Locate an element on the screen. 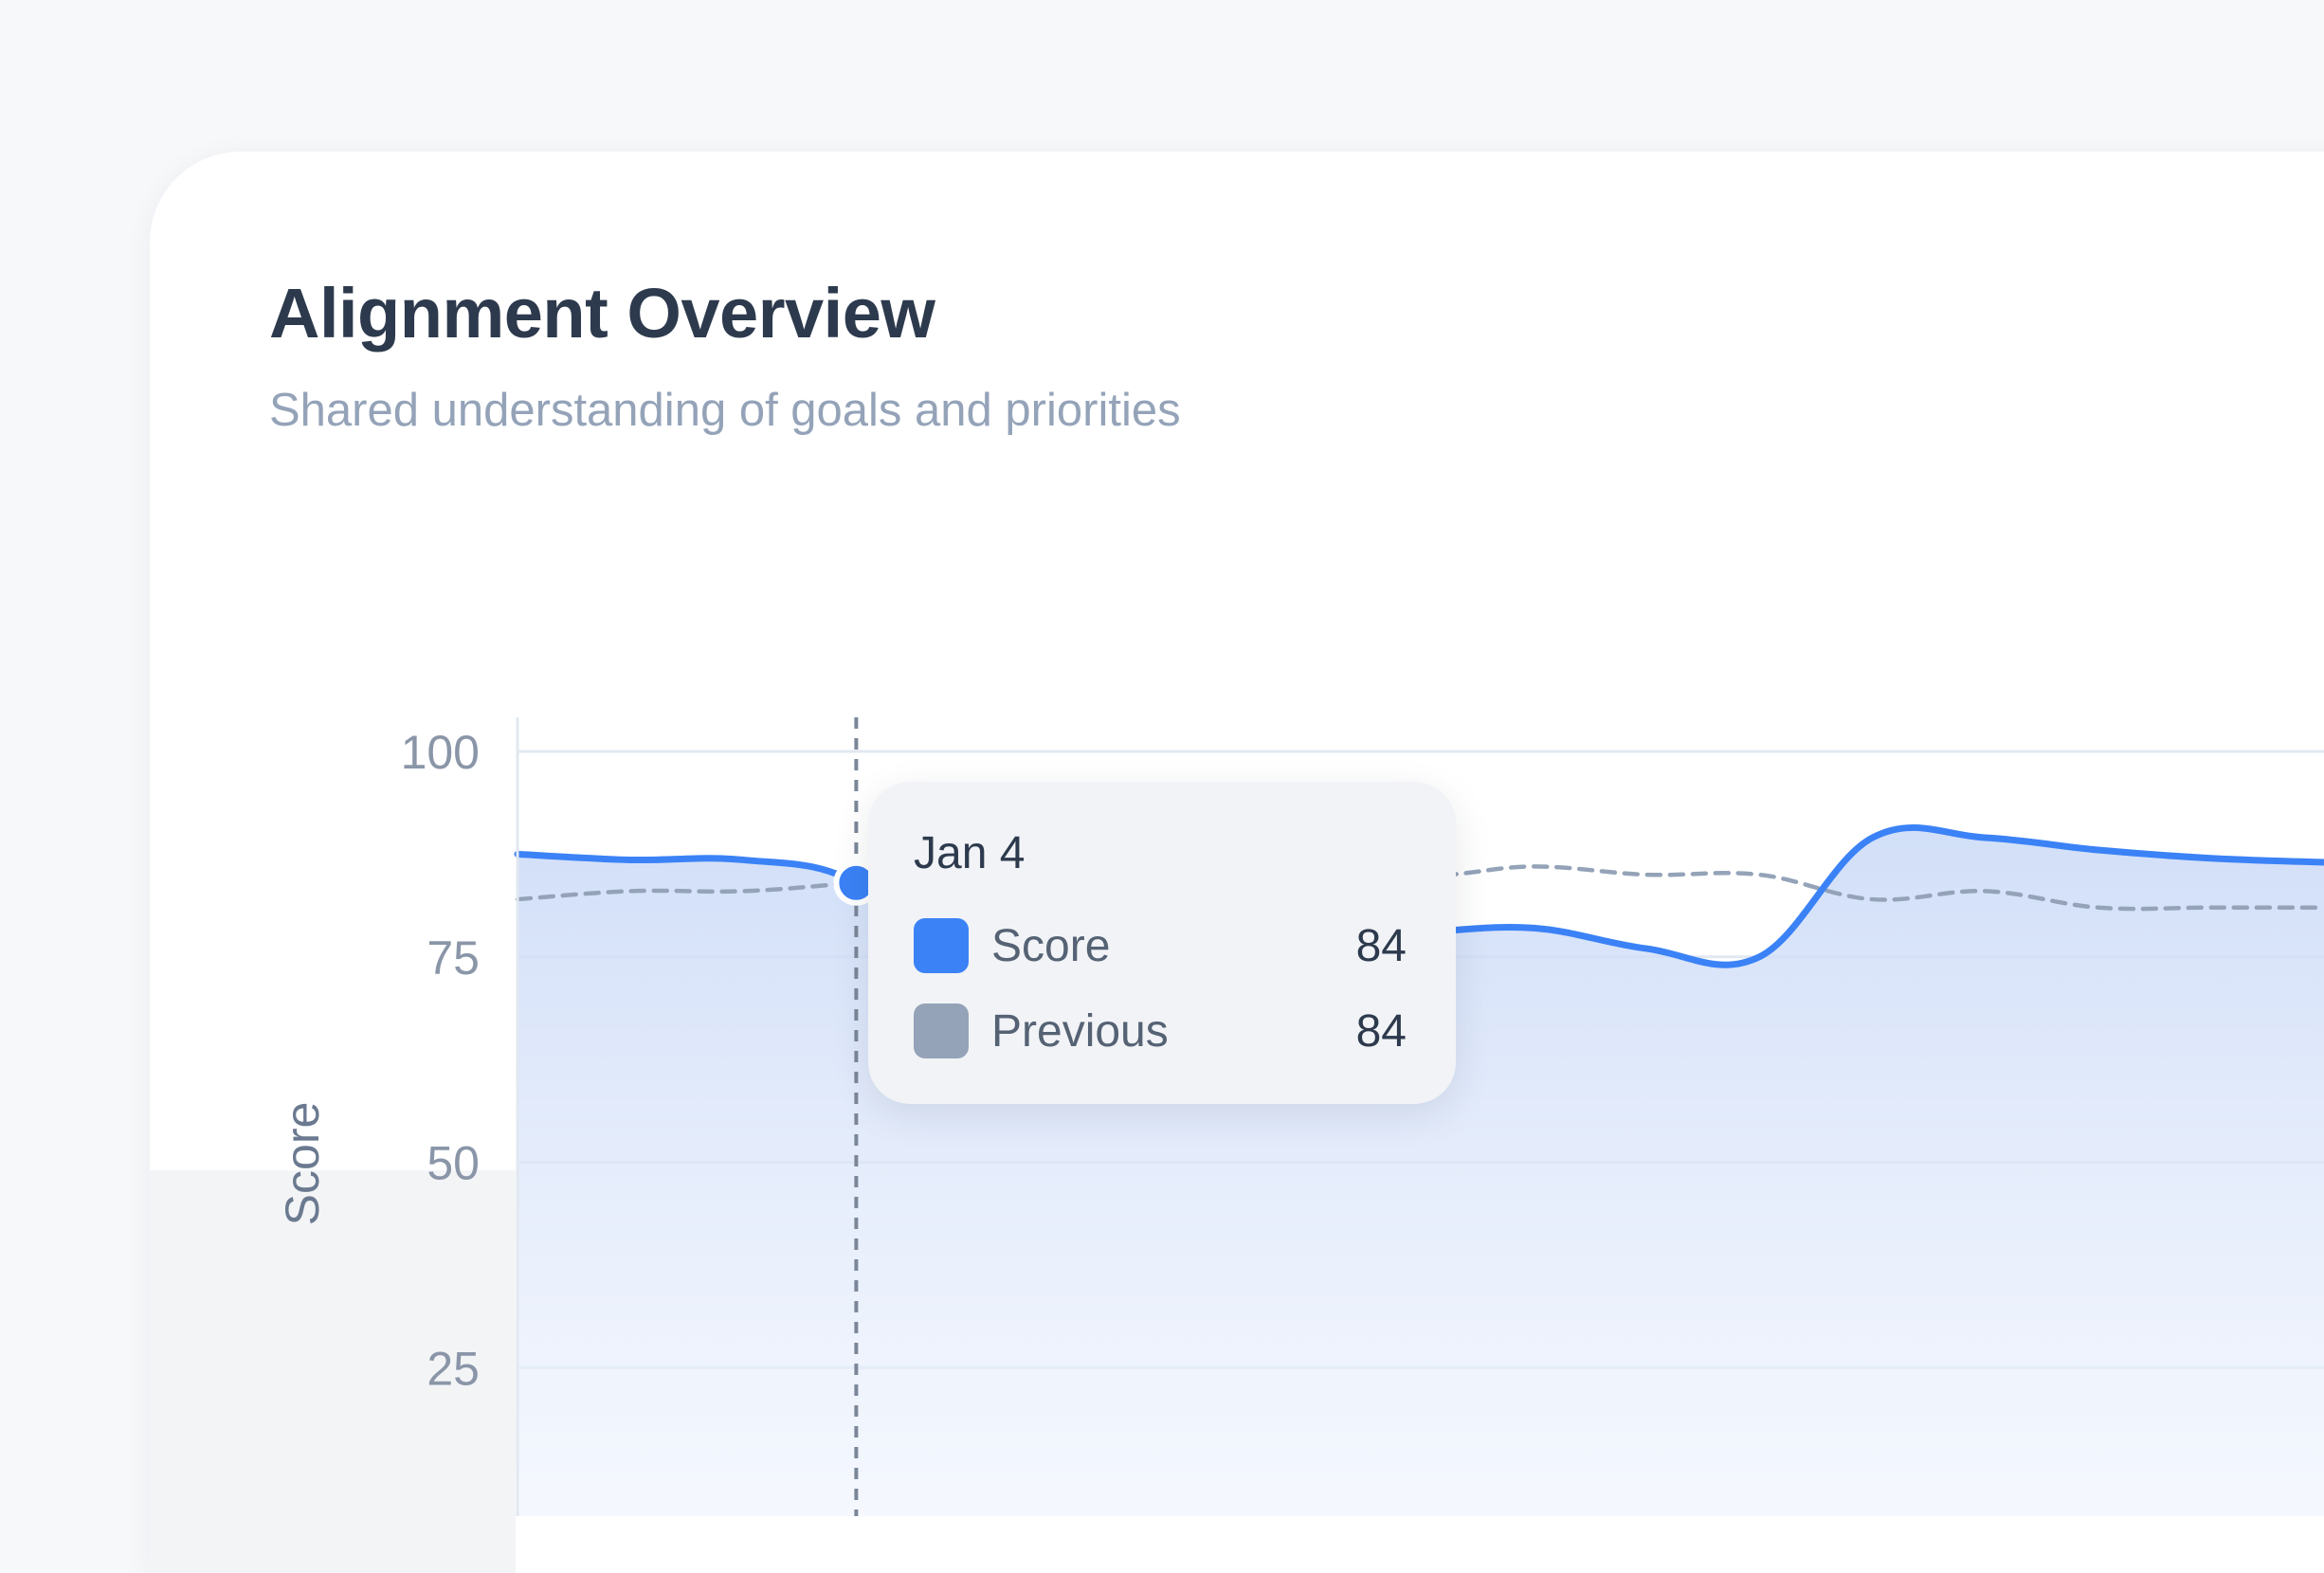  previous-swatch is located at coordinates (941, 1030).